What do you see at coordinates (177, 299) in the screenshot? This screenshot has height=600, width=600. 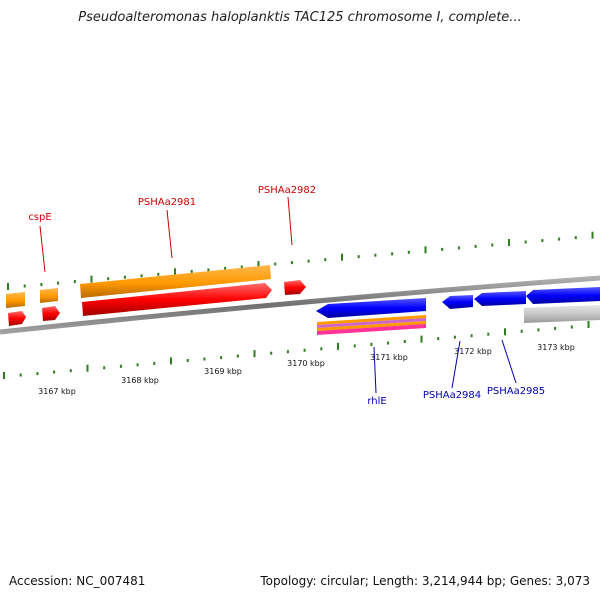 I see `feature-red-pshaa2981` at bounding box center [177, 299].